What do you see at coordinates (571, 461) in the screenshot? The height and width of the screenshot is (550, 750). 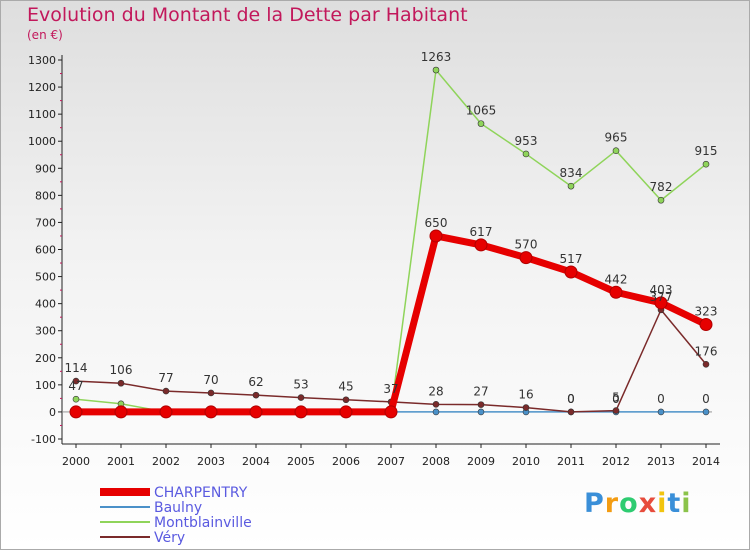 I see `x-tick-label: 2011` at bounding box center [571, 461].